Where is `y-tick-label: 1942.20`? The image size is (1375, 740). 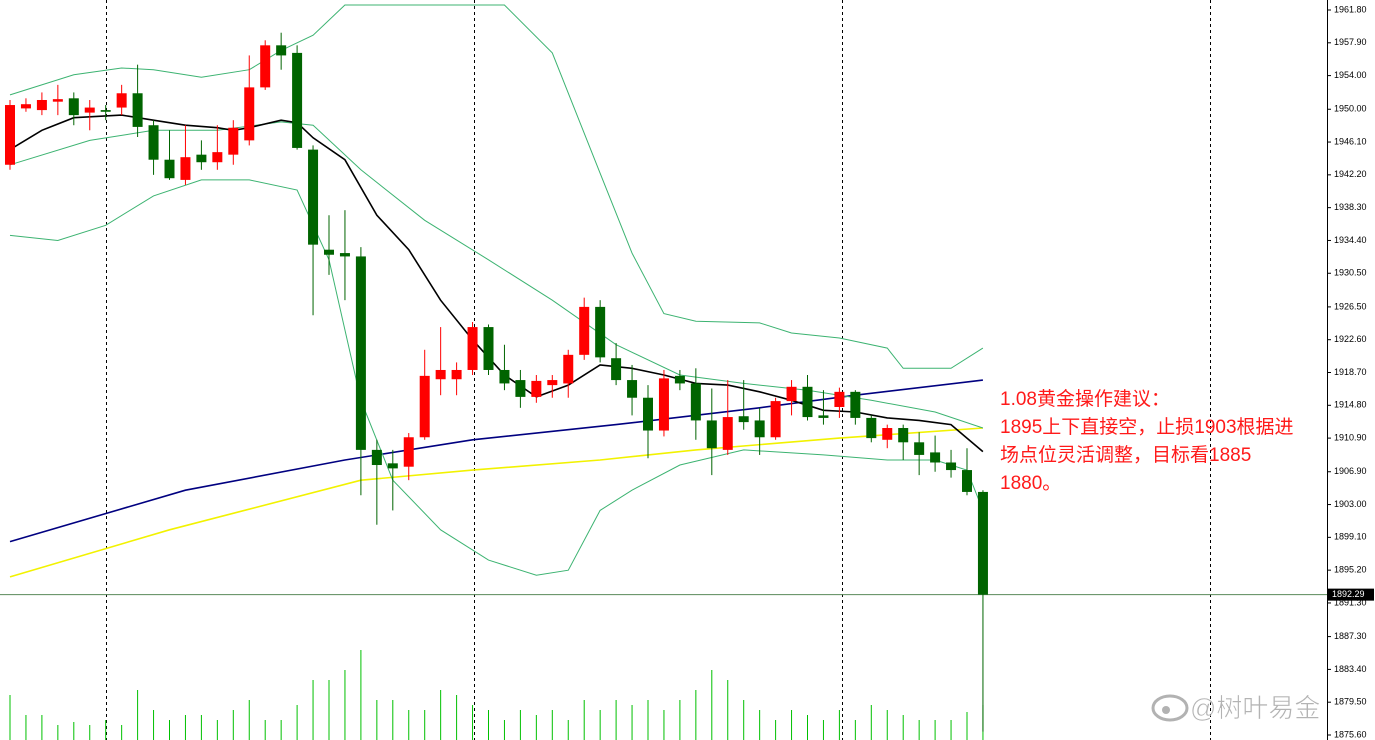 y-tick-label: 1942.20 is located at coordinates (1350, 174).